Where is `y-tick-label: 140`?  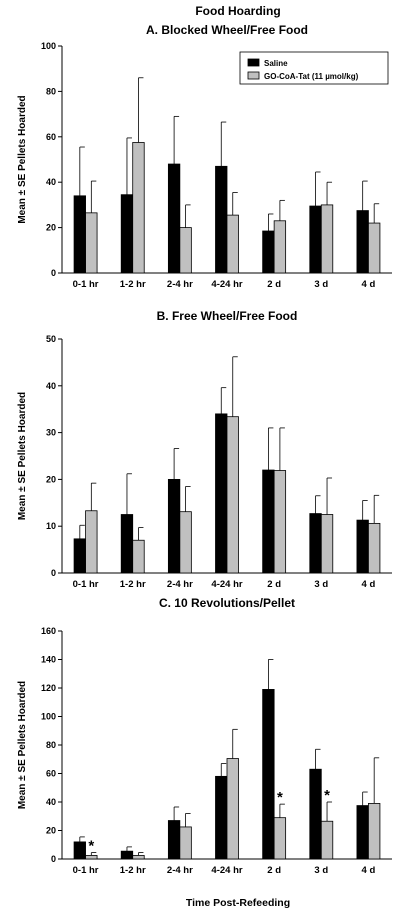
y-tick-label: 140 is located at coordinates (48, 660).